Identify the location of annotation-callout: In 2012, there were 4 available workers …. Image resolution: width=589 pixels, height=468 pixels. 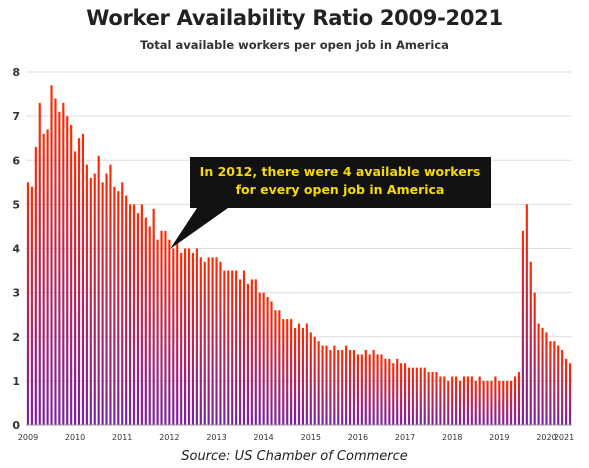
(330, 203).